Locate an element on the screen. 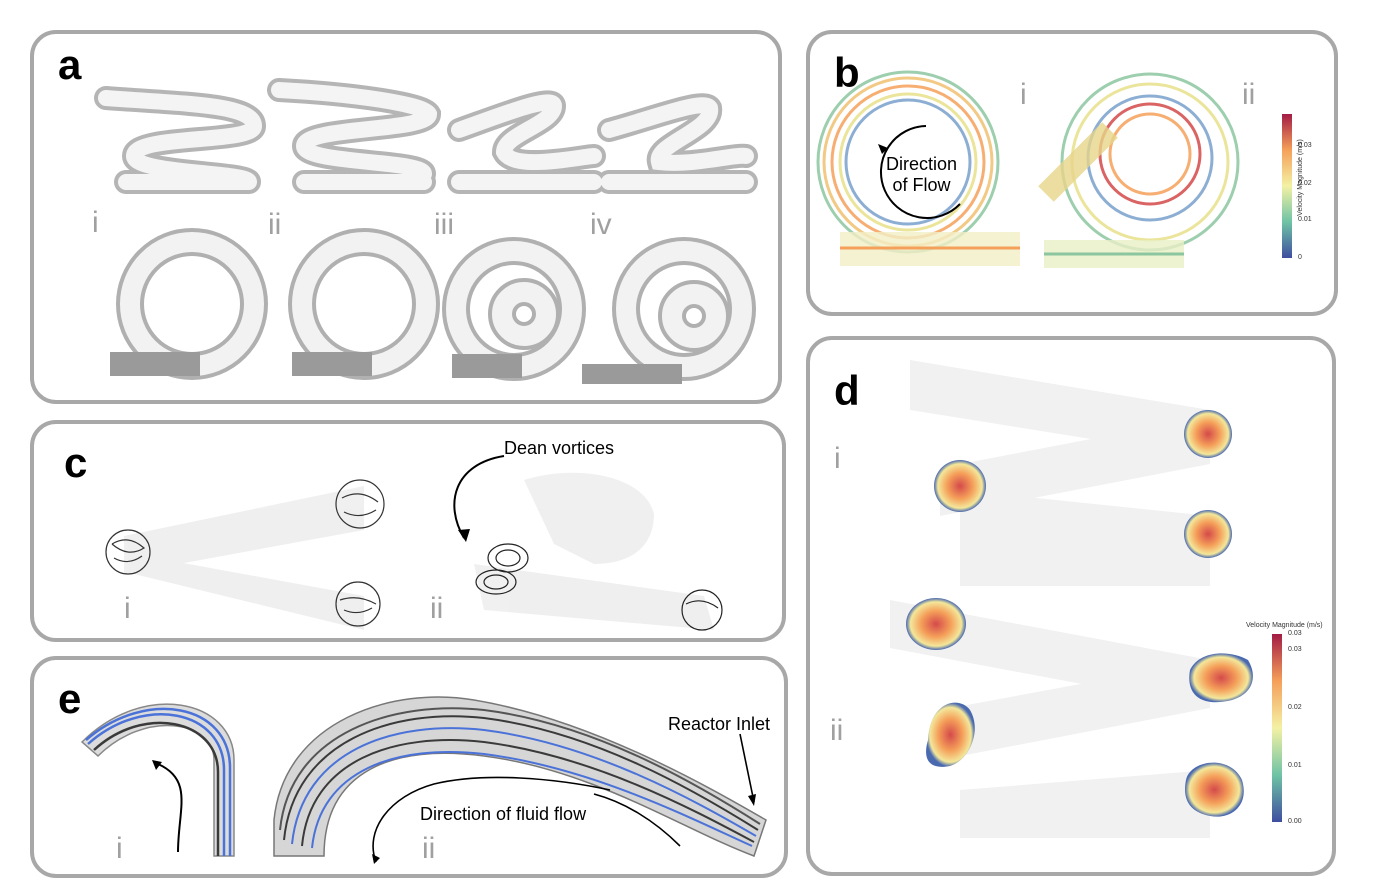 This screenshot has width=1374, height=894. panel-c-sub-ii: ii is located at coordinates (437, 608).